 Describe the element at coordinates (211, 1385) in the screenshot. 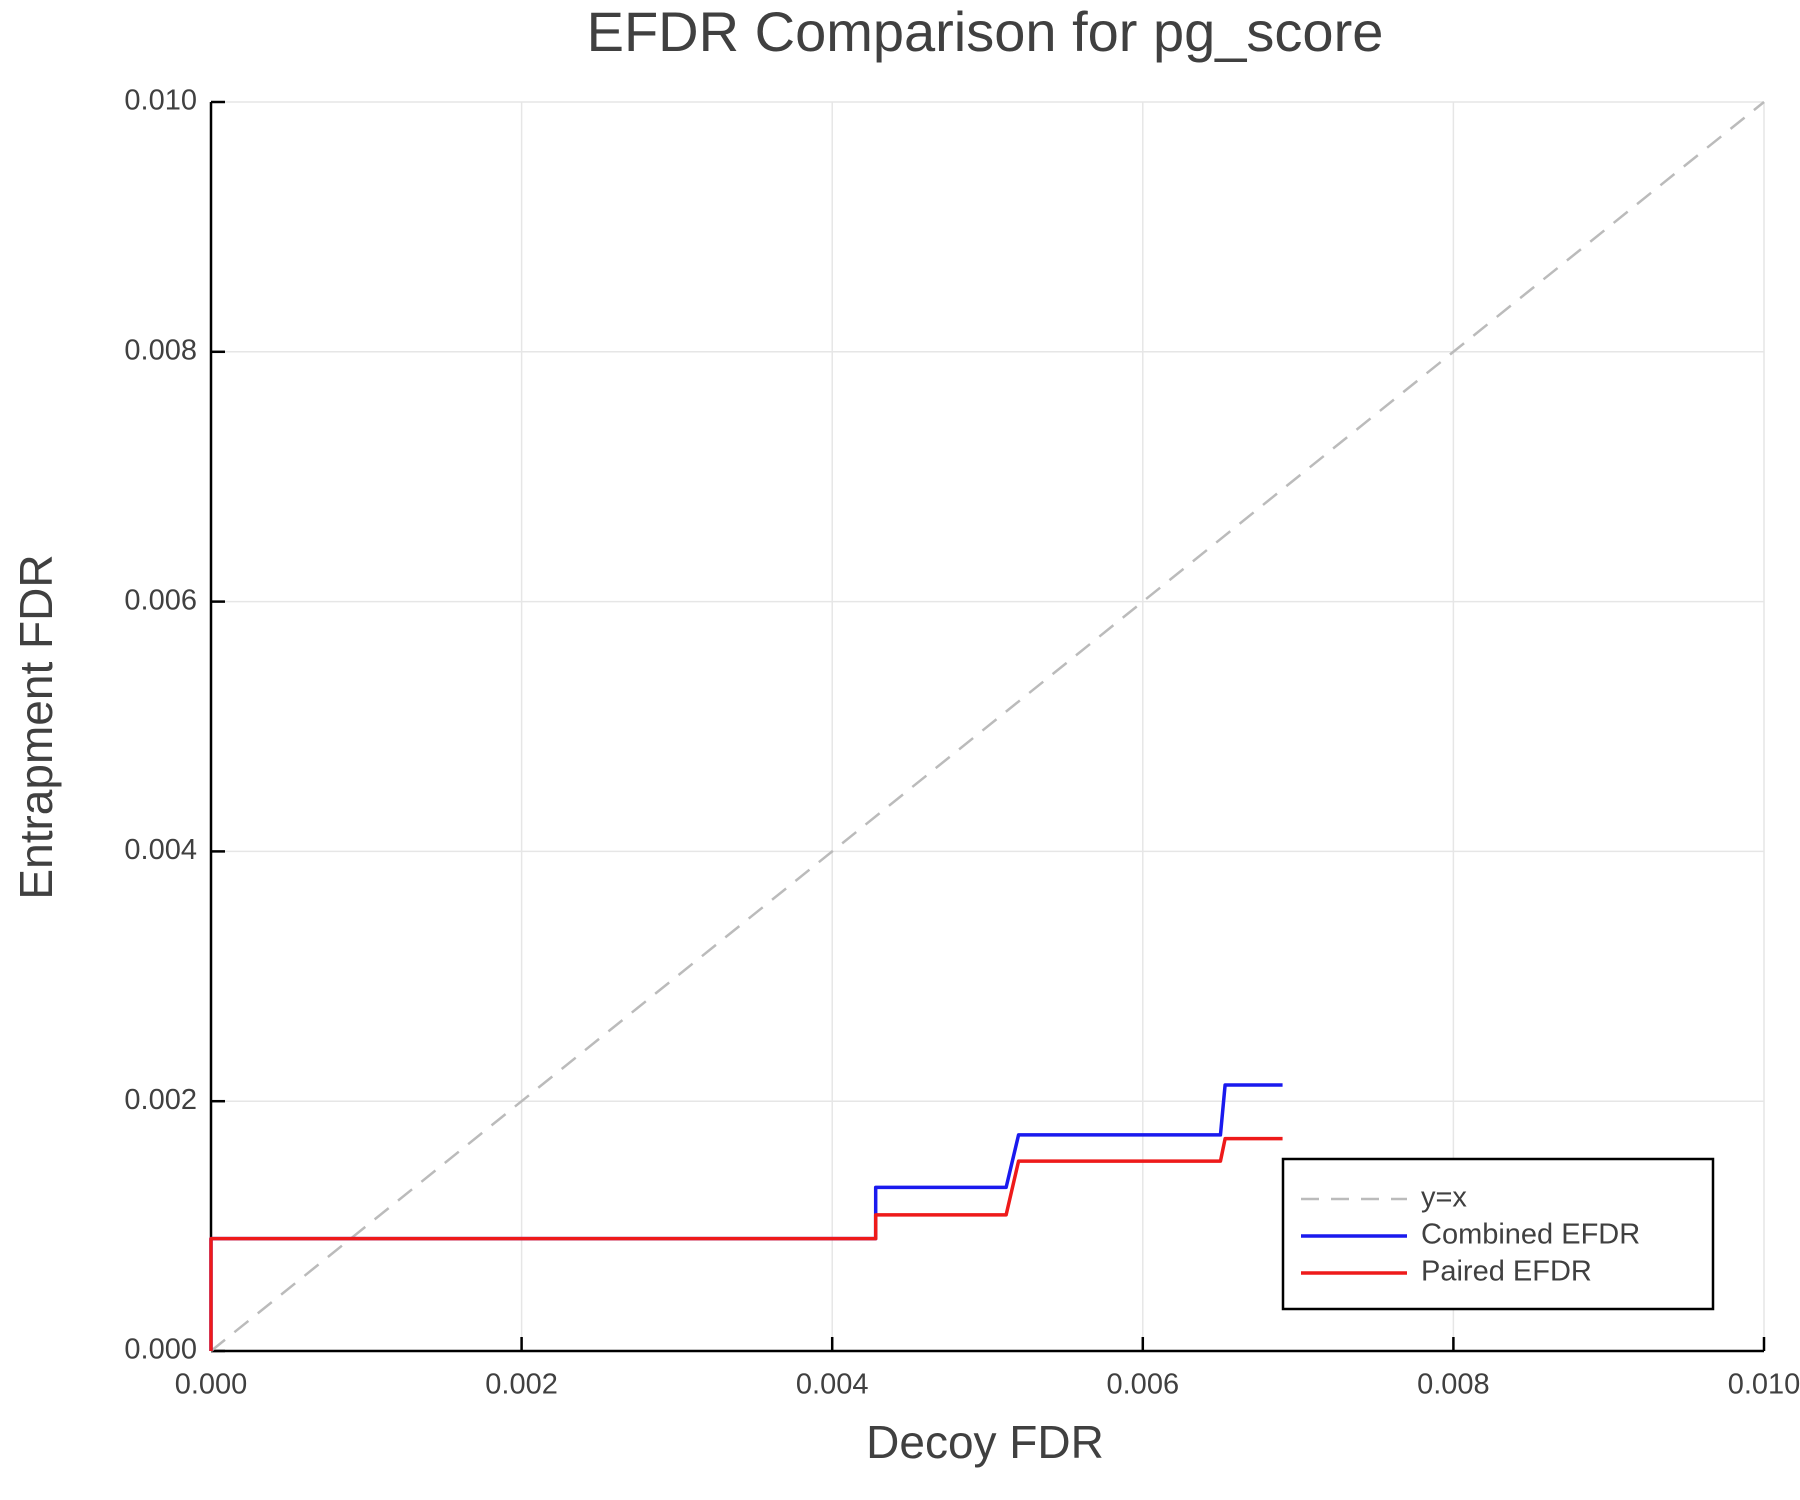

I see `x-tick-label: 0.000` at that location.